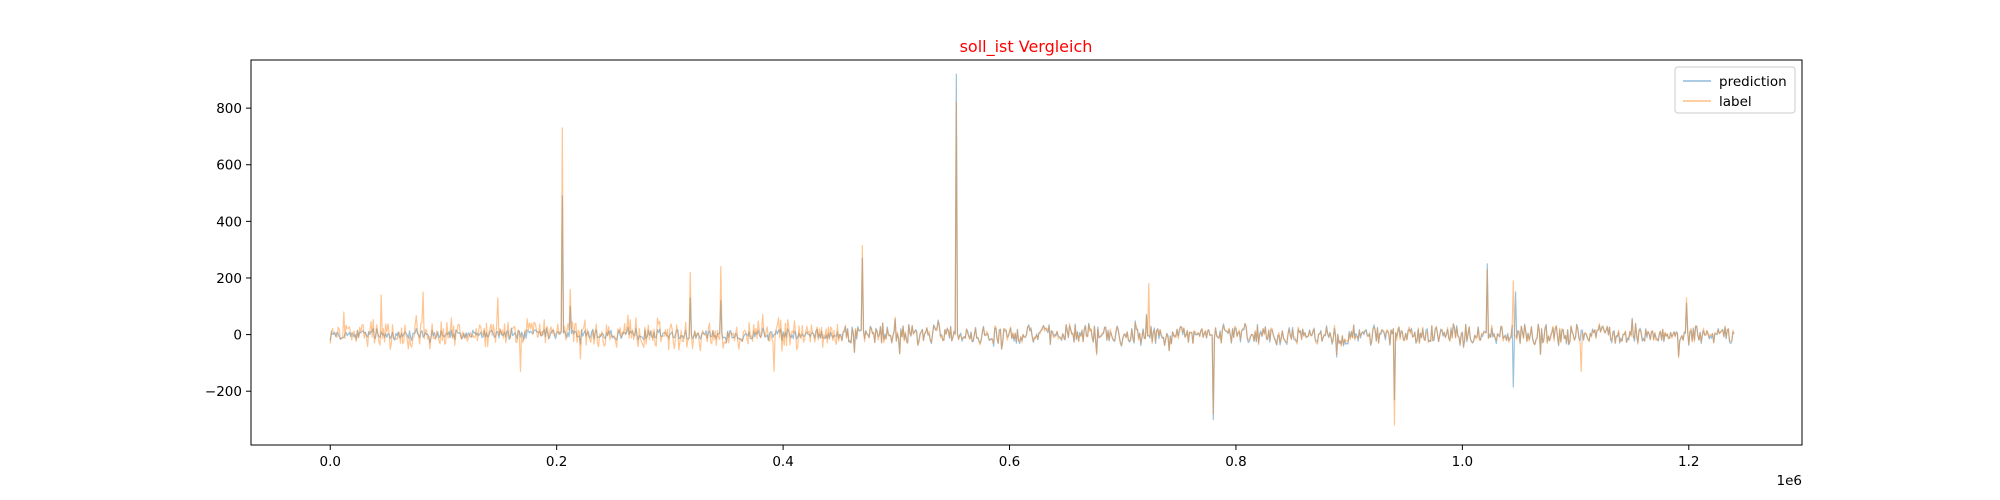  I want to click on legend-label-prediction: prediction, so click(1753, 82).